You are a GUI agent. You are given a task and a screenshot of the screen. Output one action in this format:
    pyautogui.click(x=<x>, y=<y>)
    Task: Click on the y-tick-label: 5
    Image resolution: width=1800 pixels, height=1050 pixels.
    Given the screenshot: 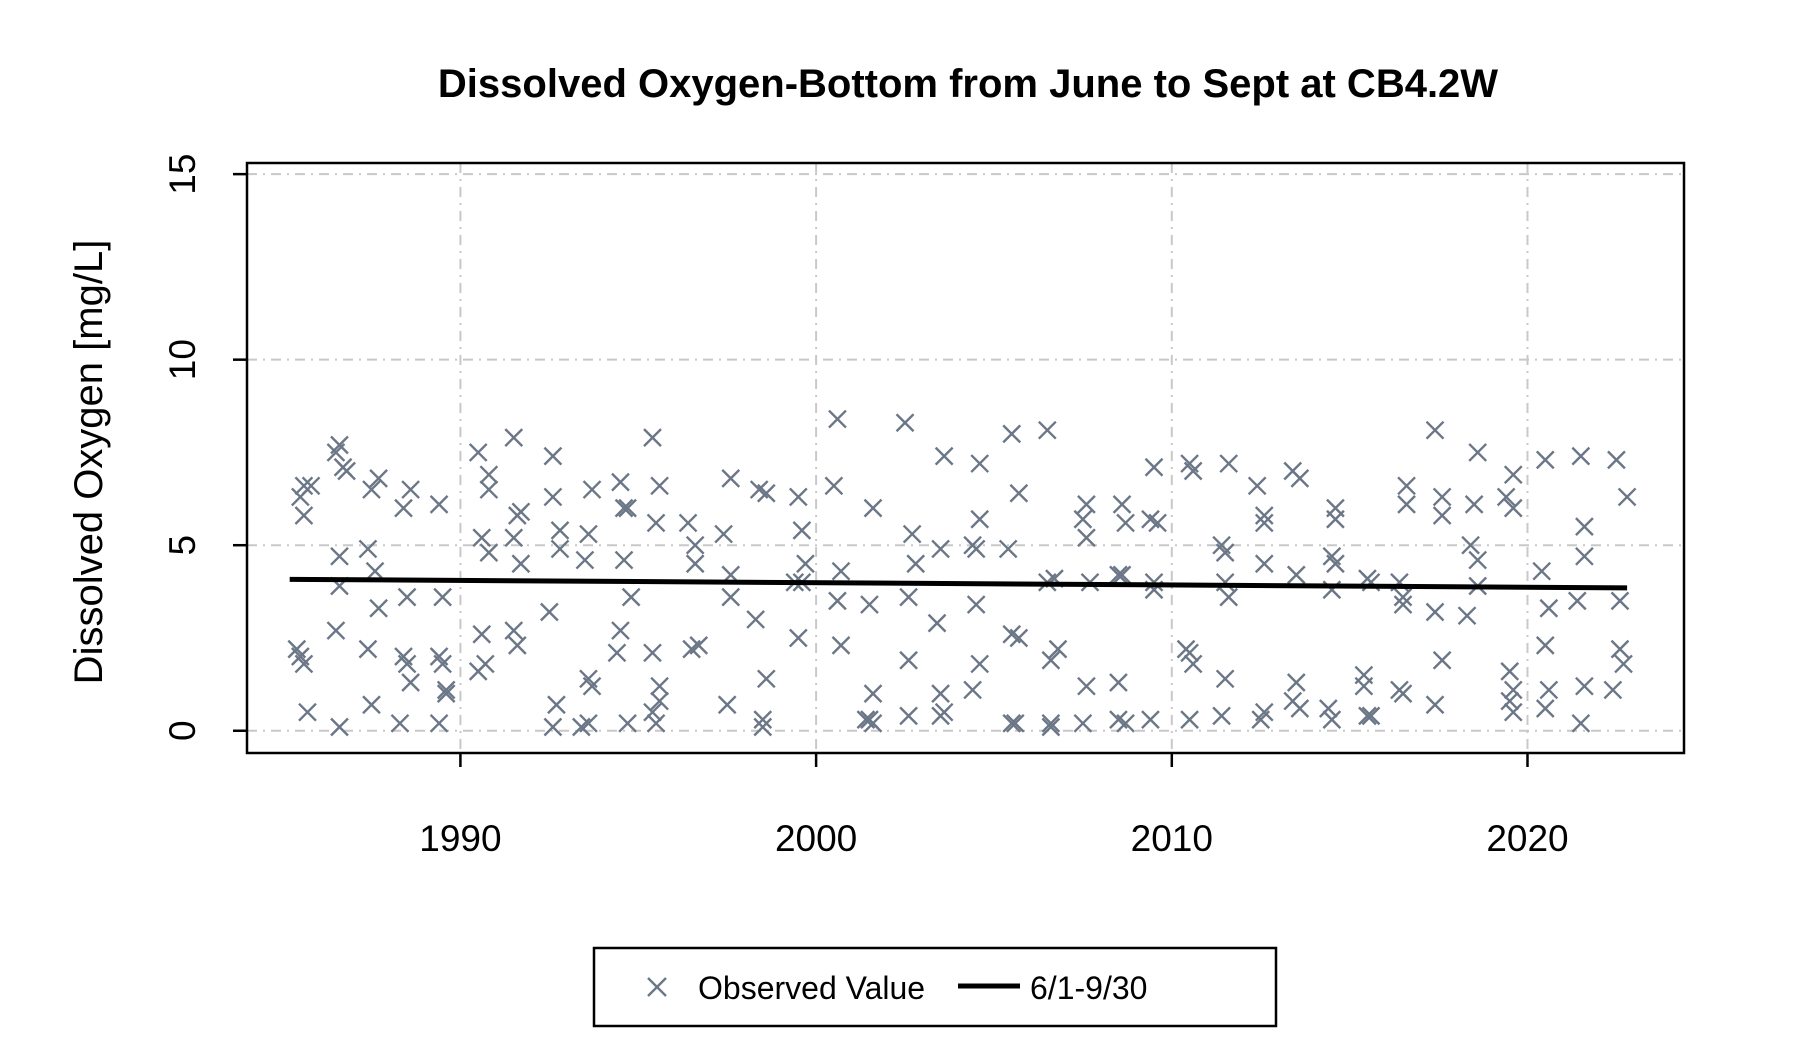 What is the action you would take?
    pyautogui.click(x=182, y=545)
    